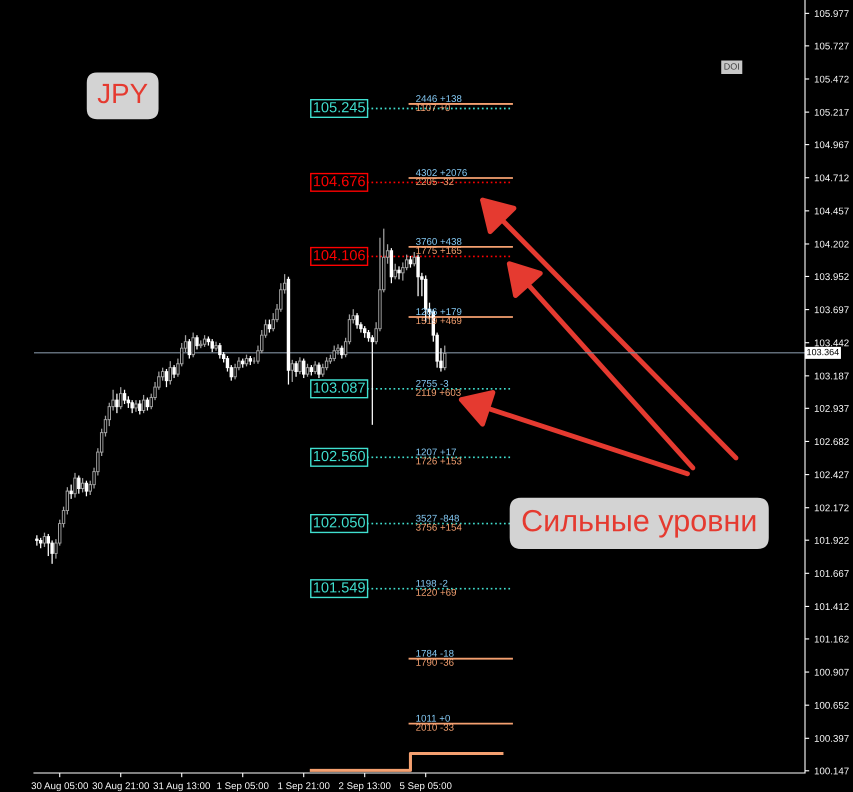 This screenshot has height=792, width=853. I want to click on annotation: 3756 +154, so click(439, 527).